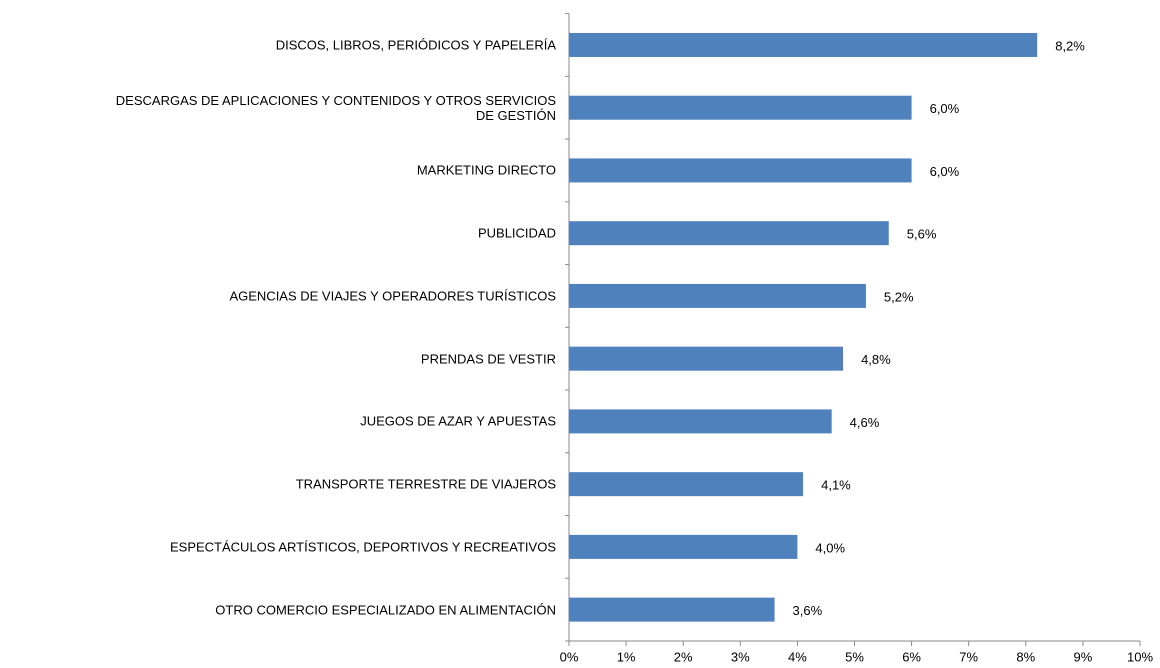  I want to click on x-tick-label: 2%, so click(683, 656).